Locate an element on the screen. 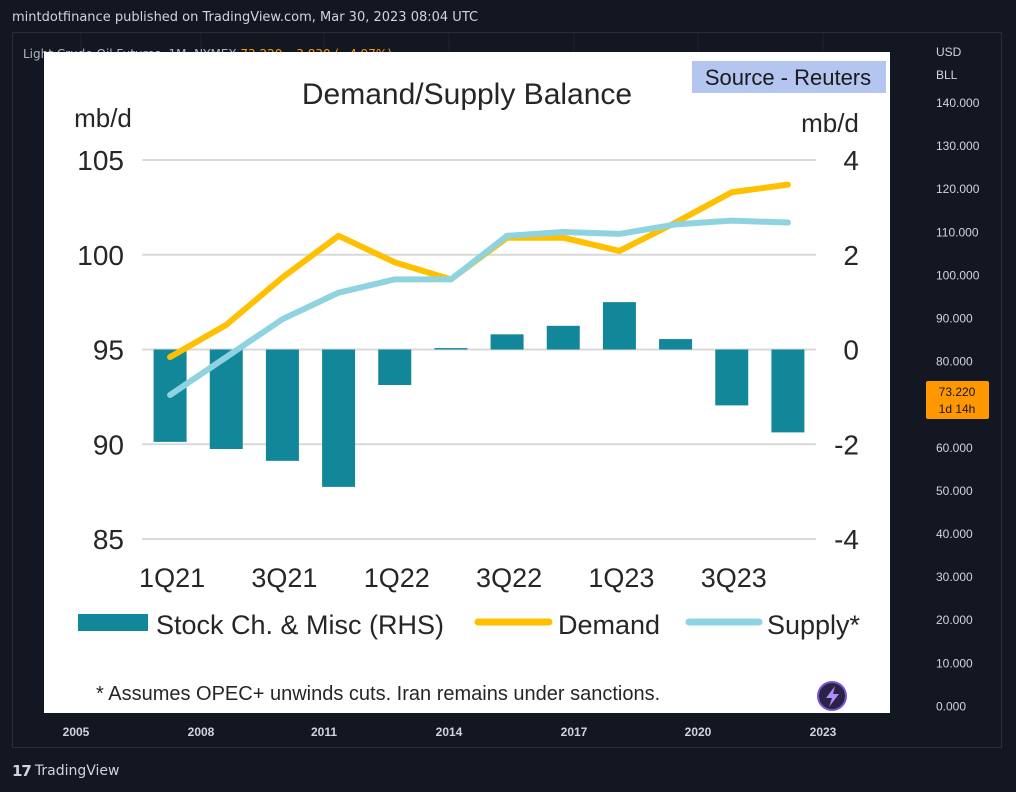  currency-label: USD is located at coordinates (949, 52).